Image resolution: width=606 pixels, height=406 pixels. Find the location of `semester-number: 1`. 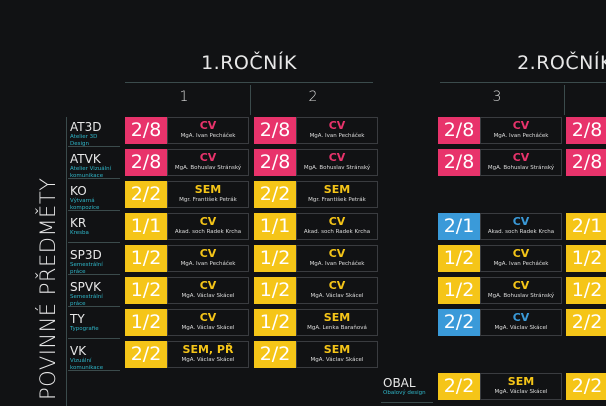

semester-number: 1 is located at coordinates (184, 97).